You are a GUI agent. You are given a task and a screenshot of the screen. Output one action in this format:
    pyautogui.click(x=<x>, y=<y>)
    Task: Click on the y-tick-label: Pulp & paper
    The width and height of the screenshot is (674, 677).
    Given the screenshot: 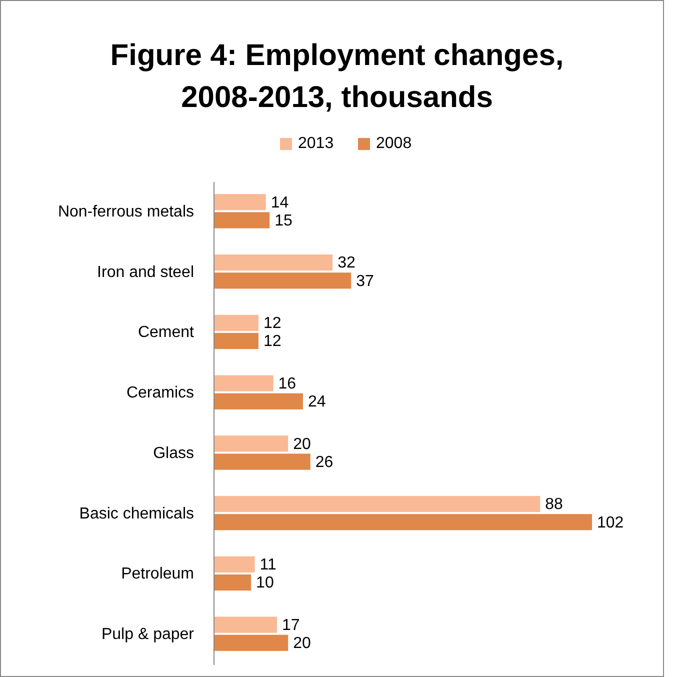 What is the action you would take?
    pyautogui.click(x=148, y=635)
    